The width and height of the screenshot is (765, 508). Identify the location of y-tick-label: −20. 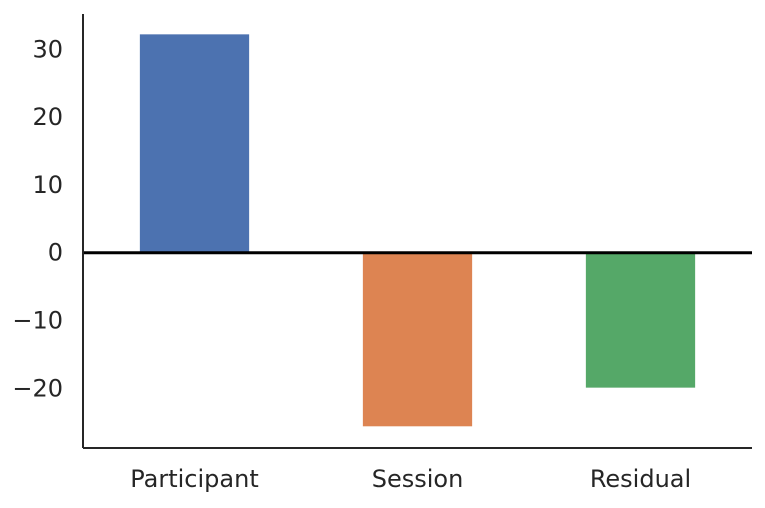
(37, 388).